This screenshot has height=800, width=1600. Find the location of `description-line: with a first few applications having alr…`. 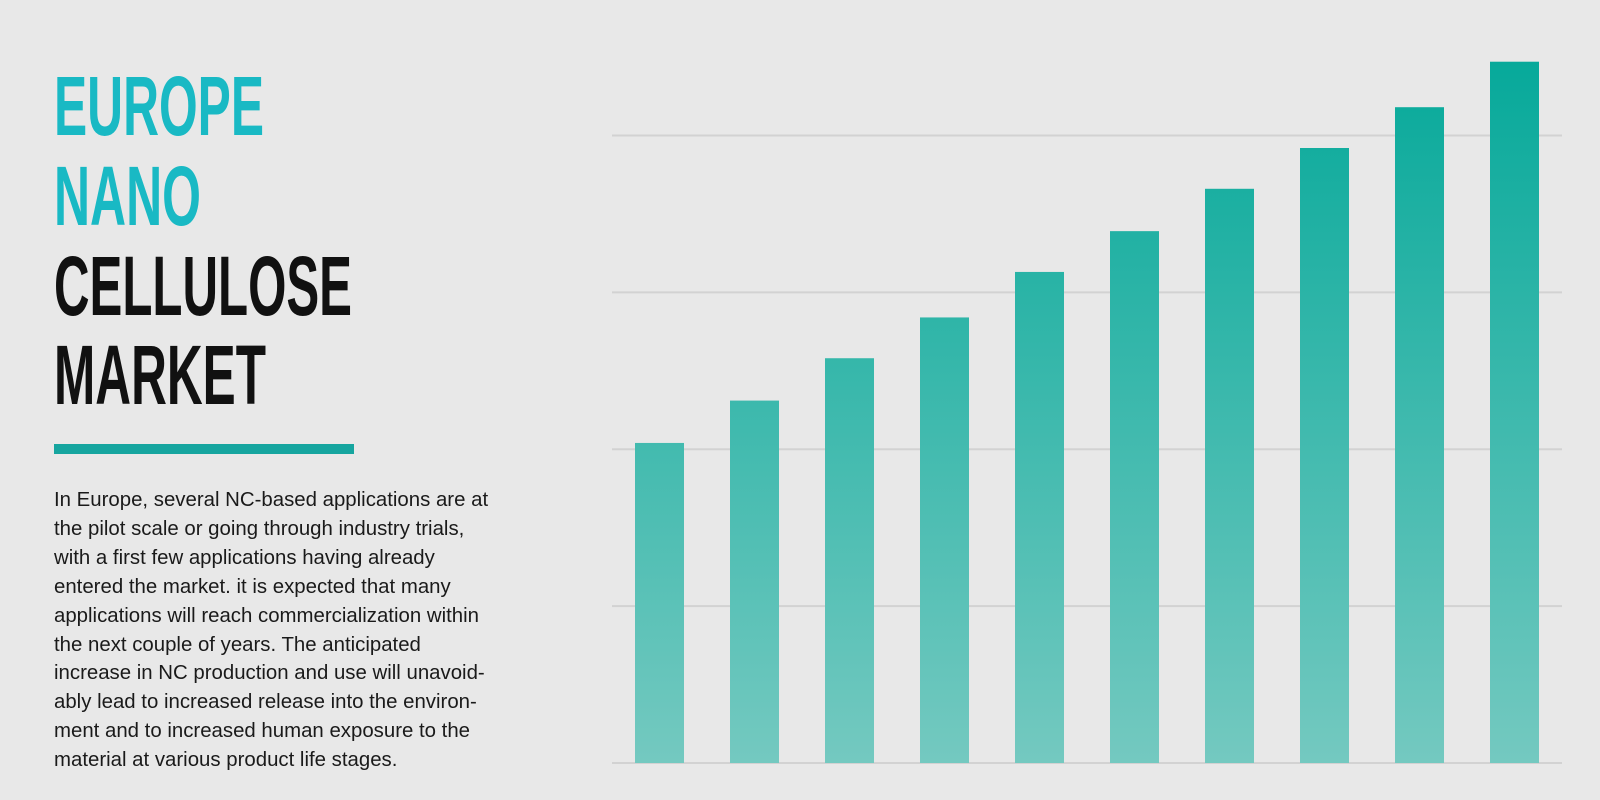

description-line: with a first few applications having alr… is located at coordinates (244, 557).